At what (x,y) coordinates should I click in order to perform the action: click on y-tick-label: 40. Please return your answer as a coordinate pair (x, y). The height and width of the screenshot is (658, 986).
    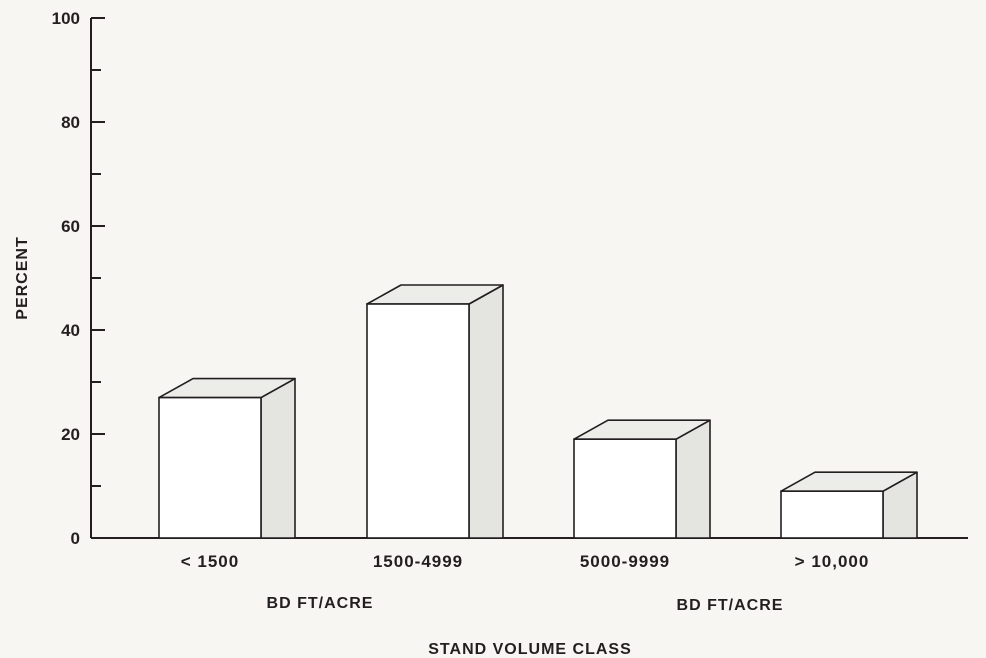
    Looking at the image, I should click on (70, 330).